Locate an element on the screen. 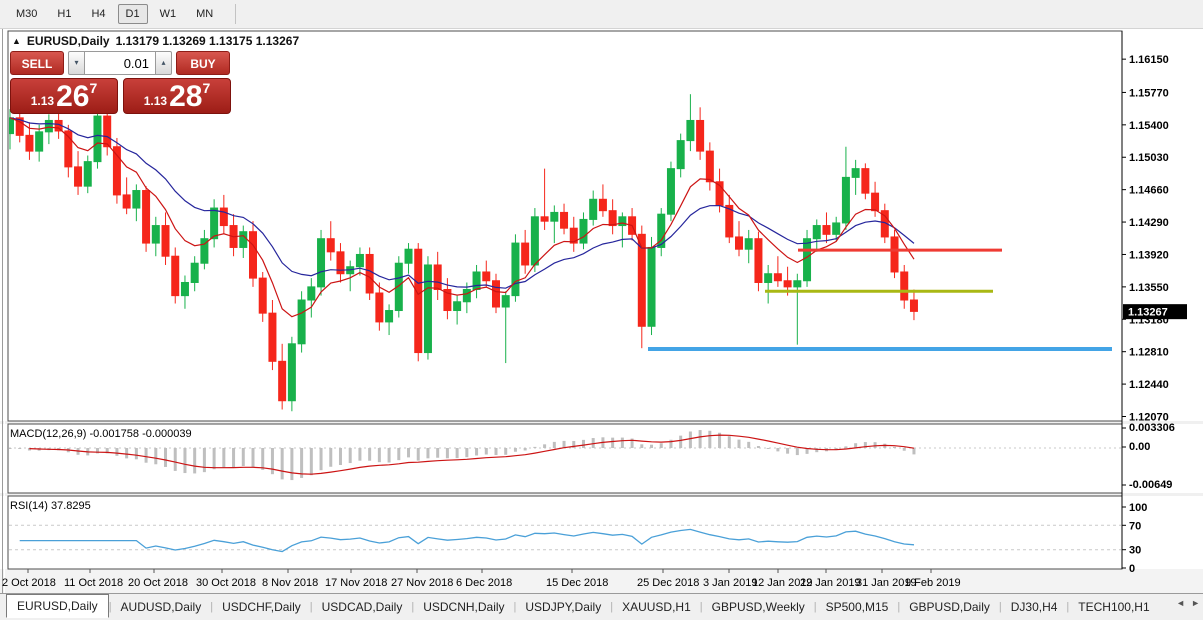  price-axis-label: 1.16150 is located at coordinates (1149, 60).